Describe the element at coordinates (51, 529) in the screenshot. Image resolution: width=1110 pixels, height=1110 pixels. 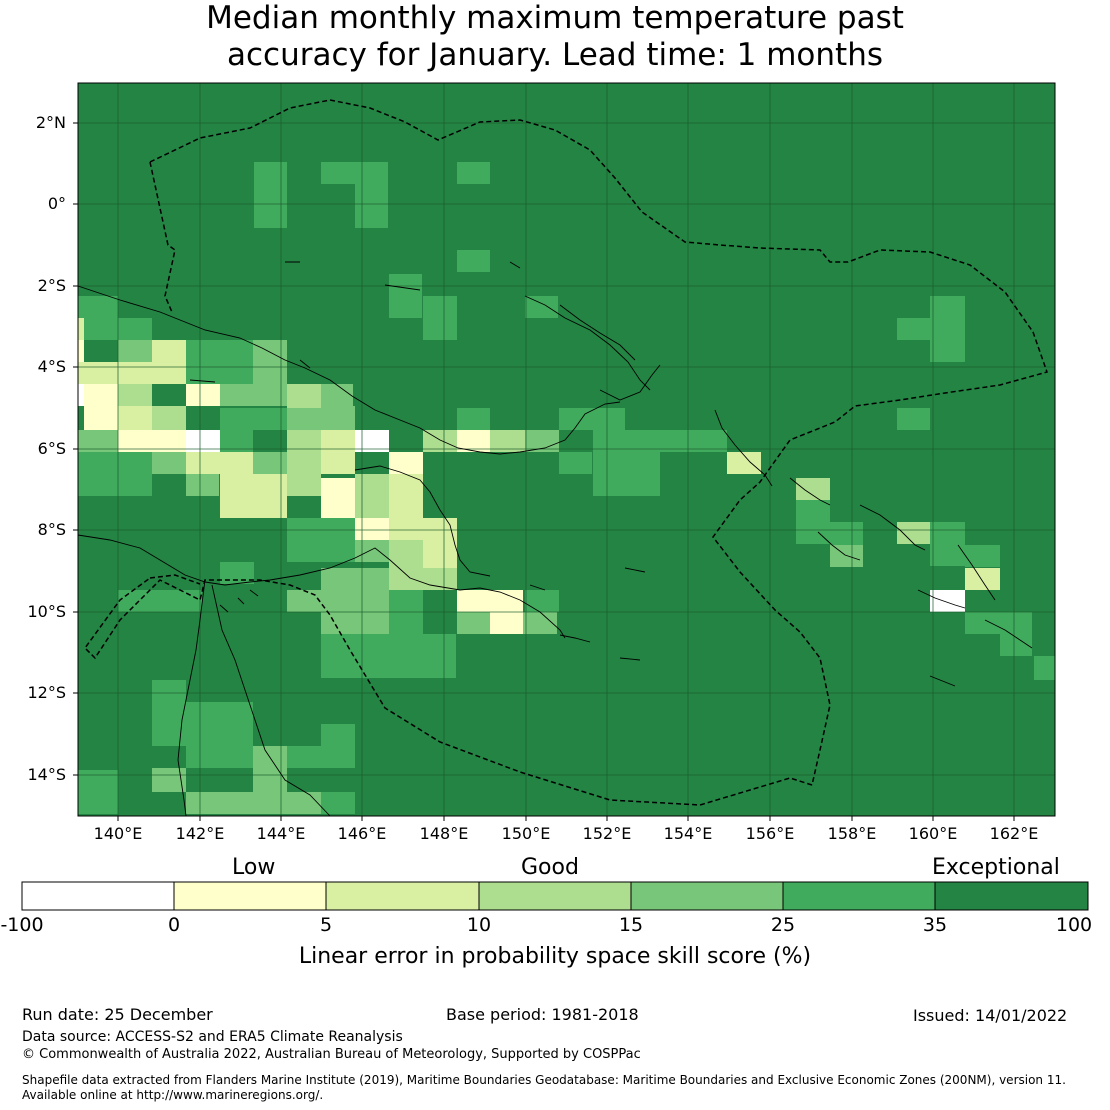
I see `lat-label: 8°S` at that location.